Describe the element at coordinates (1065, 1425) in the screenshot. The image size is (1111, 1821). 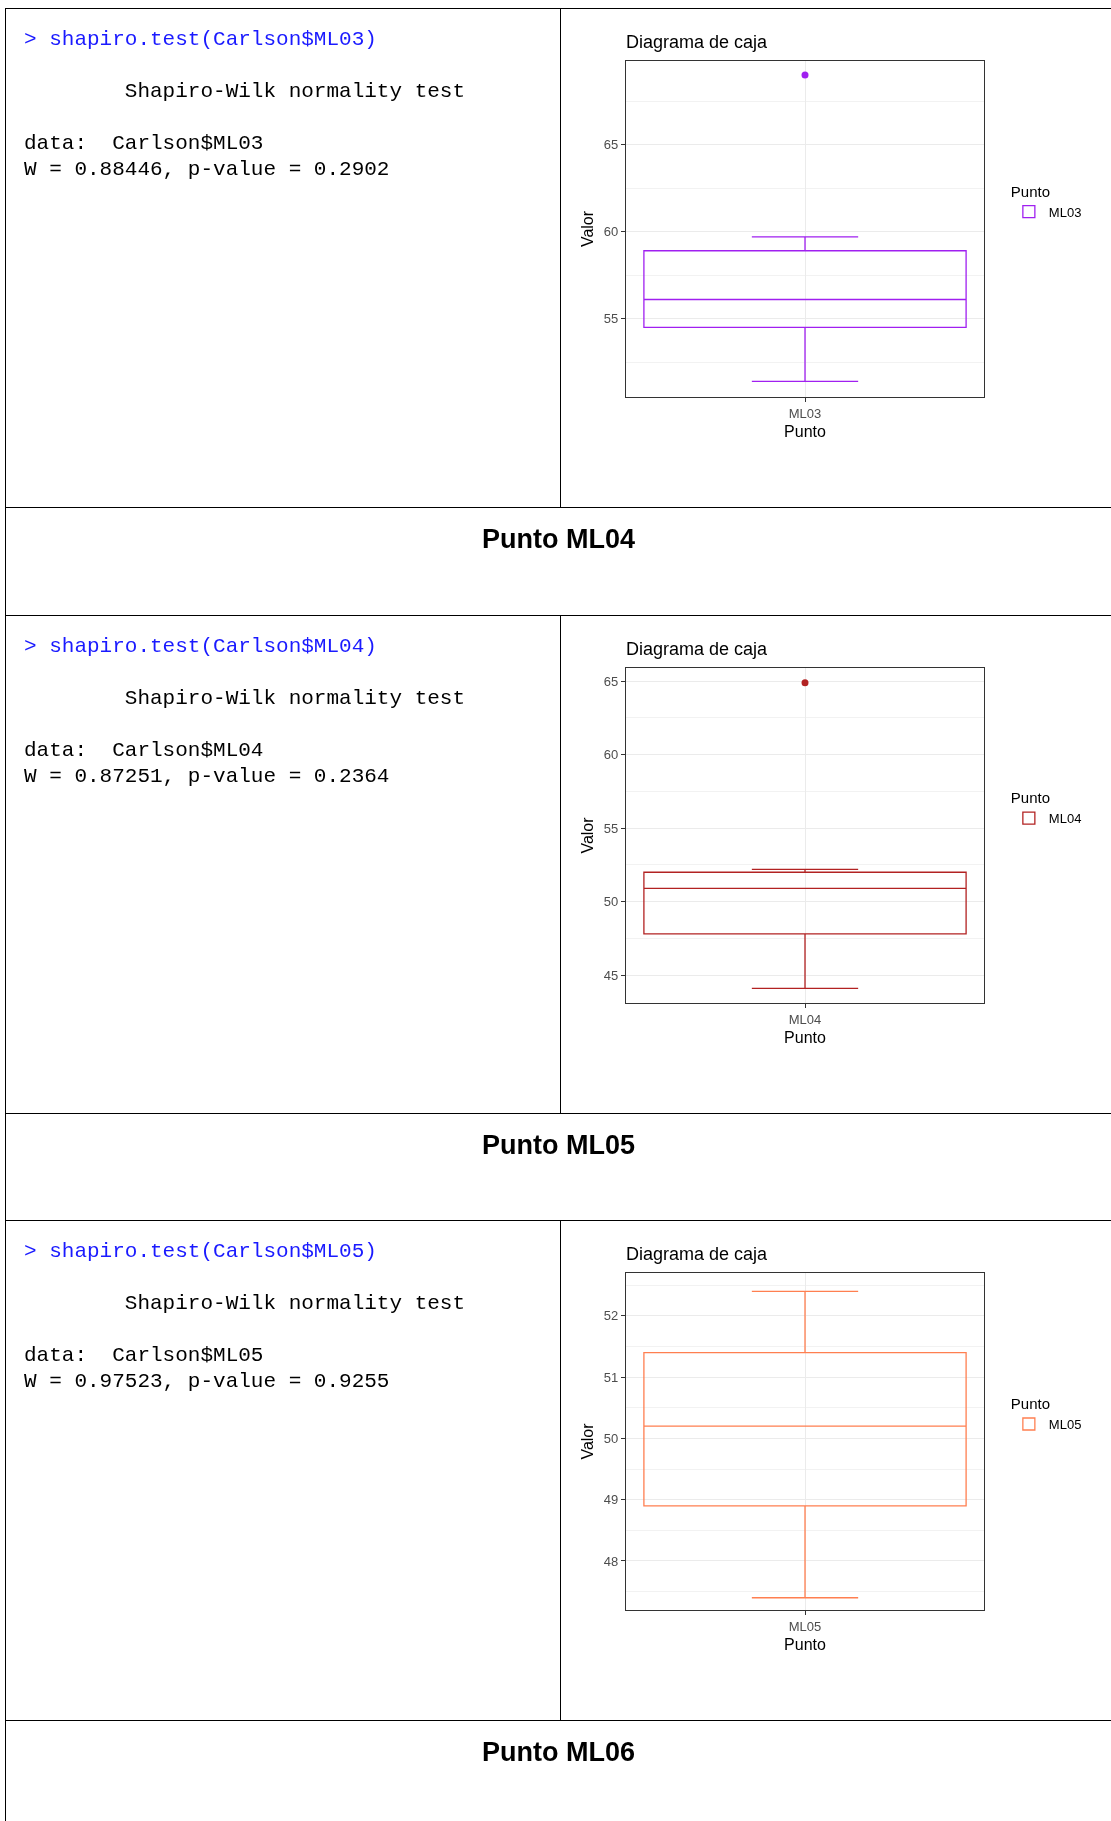
I see `legend-label: ML05` at that location.